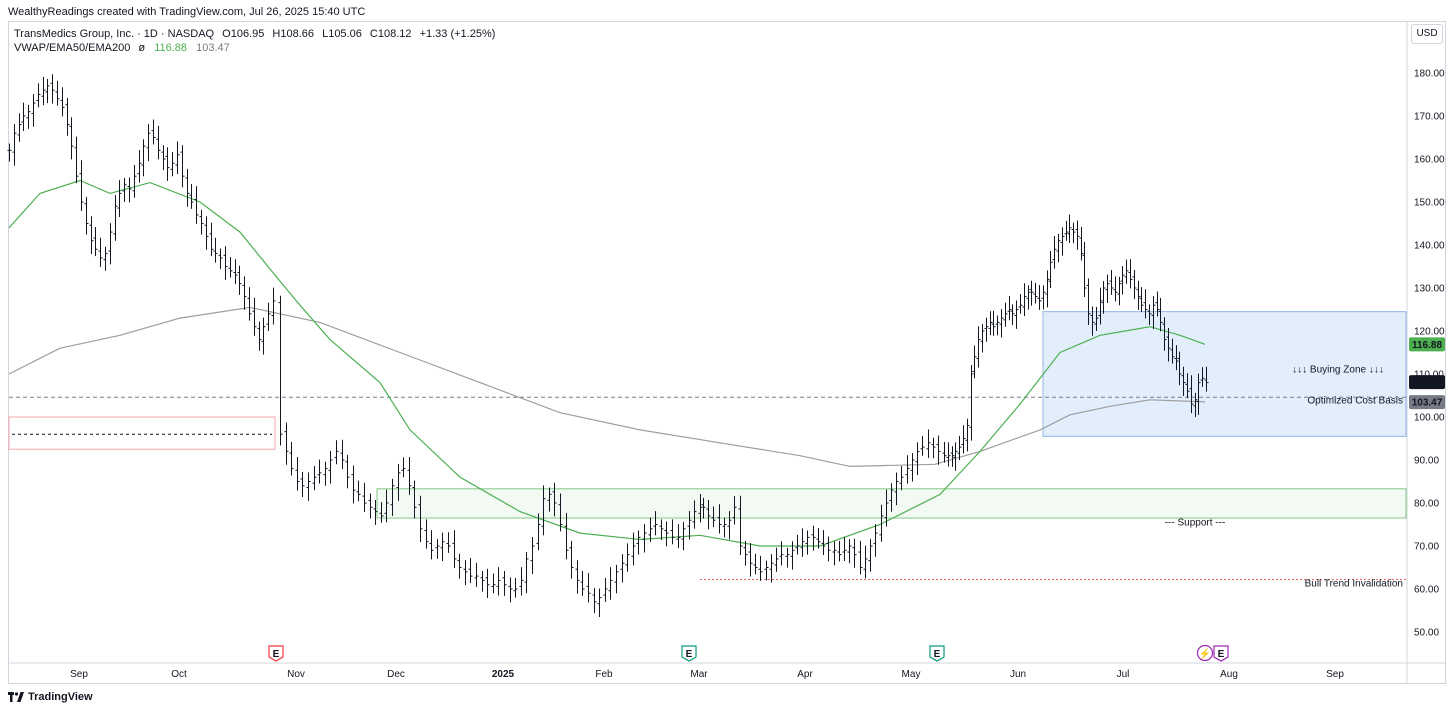 The height and width of the screenshot is (711, 1456). What do you see at coordinates (396, 674) in the screenshot?
I see `x-tick-label: Dec` at bounding box center [396, 674].